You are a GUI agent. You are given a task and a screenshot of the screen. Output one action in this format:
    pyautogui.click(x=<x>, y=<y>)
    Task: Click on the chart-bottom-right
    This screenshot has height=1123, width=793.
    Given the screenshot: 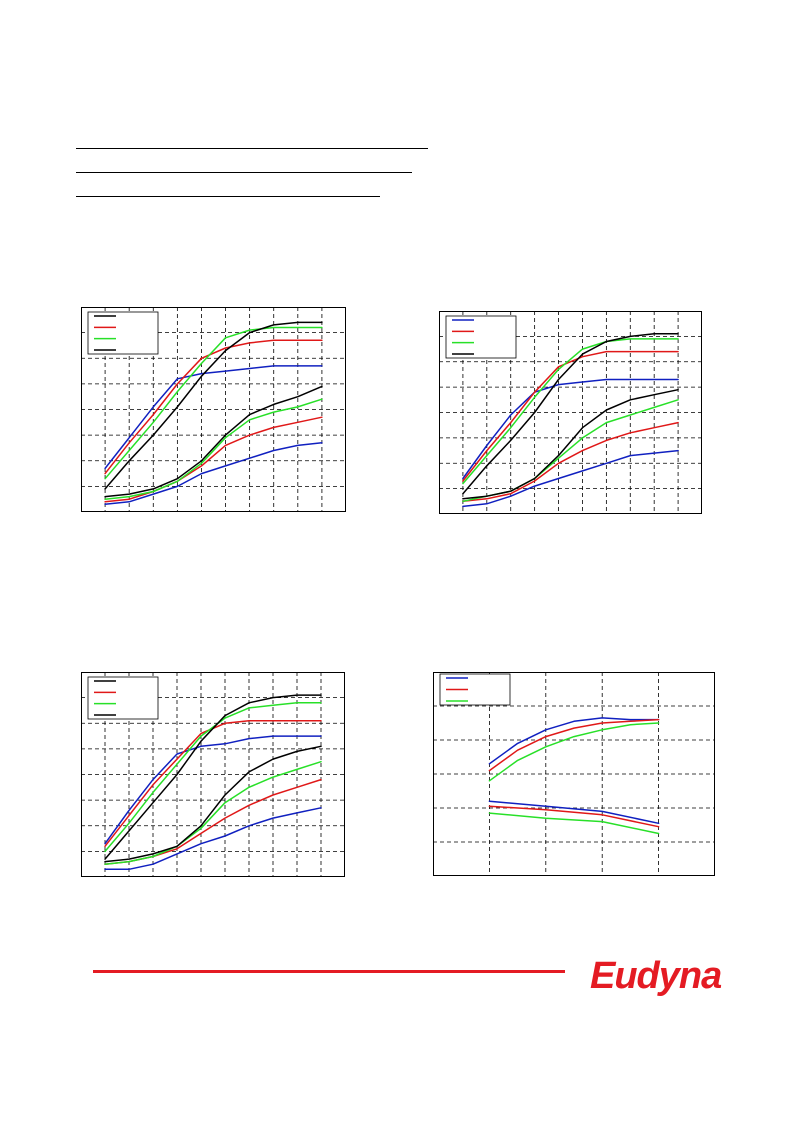 What is the action you would take?
    pyautogui.click(x=574, y=774)
    